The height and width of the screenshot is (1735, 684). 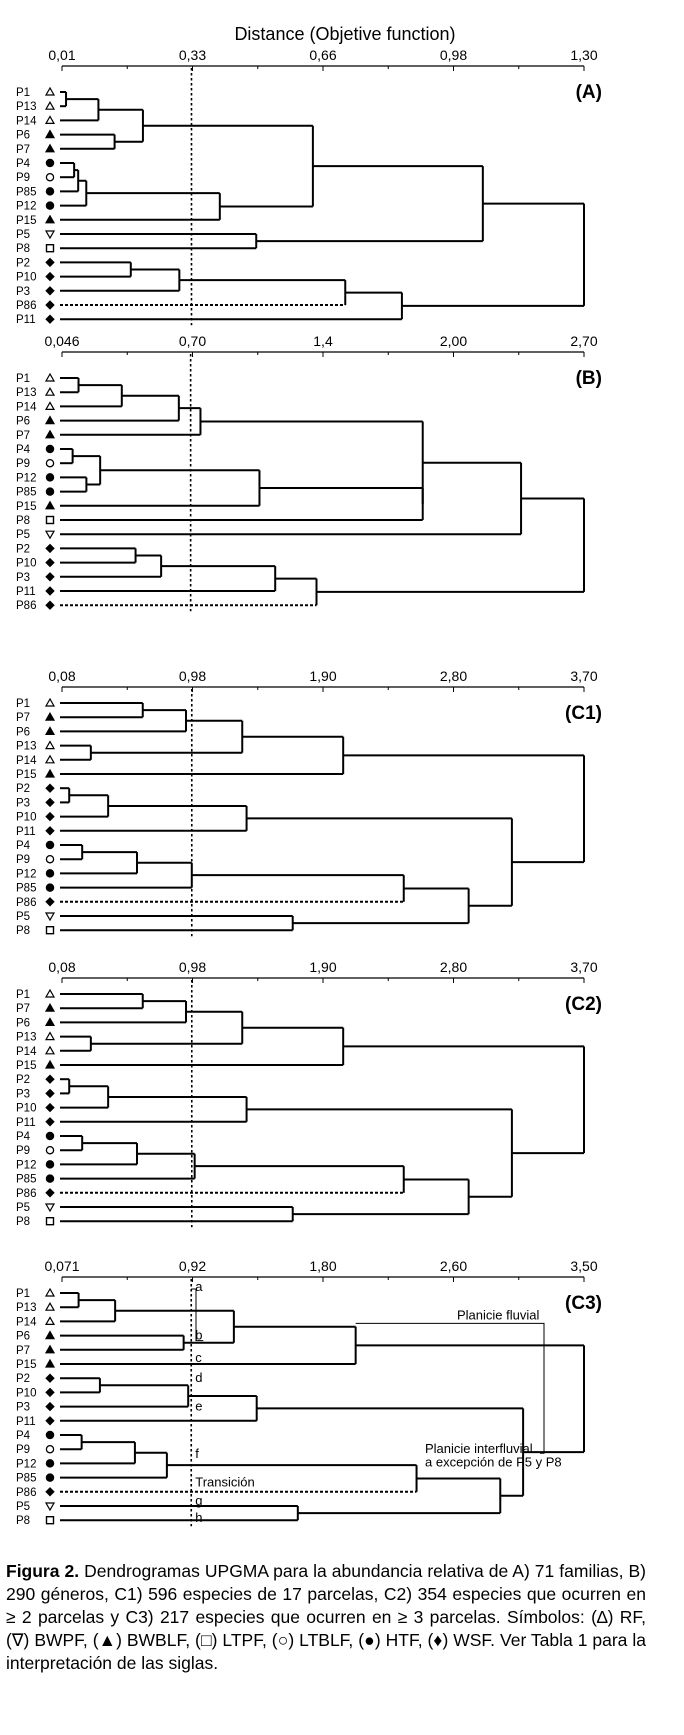 What do you see at coordinates (583, 713) in the screenshot?
I see `panel-3-label: (C1)` at bounding box center [583, 713].